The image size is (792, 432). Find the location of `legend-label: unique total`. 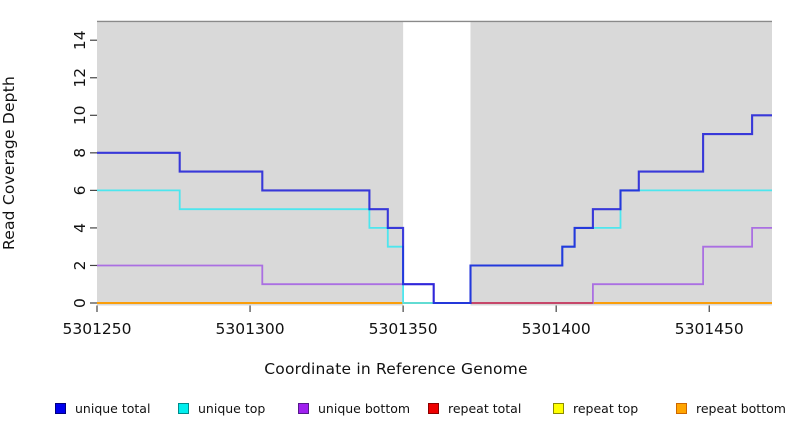

legend-label: unique total is located at coordinates (113, 408).